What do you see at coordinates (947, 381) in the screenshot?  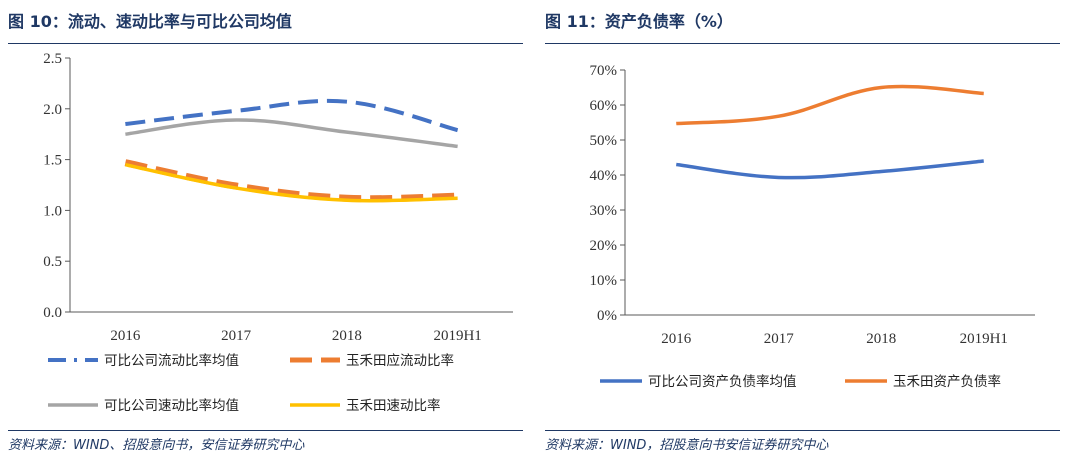 I see `fig11-legend-label-2: 玉禾田资产负债率` at bounding box center [947, 381].